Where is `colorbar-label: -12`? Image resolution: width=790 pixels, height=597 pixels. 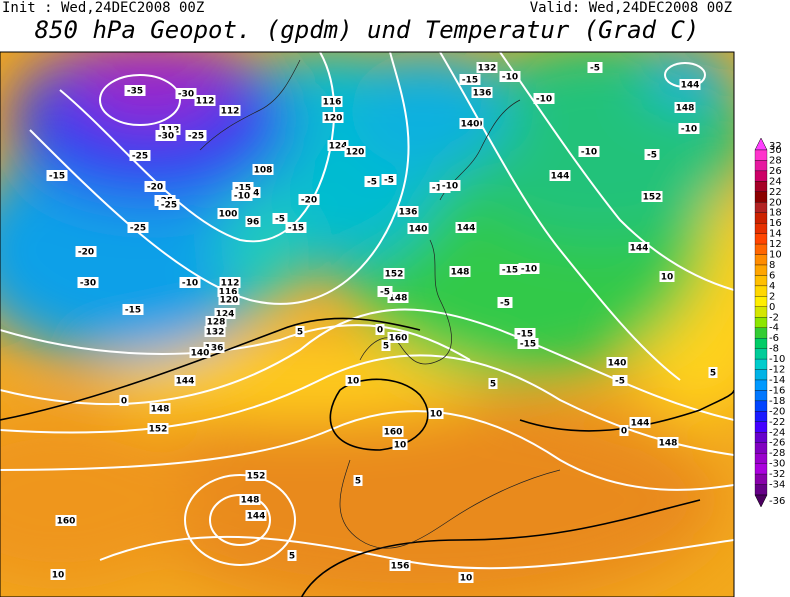 colorbar-label: -12 is located at coordinates (777, 370).